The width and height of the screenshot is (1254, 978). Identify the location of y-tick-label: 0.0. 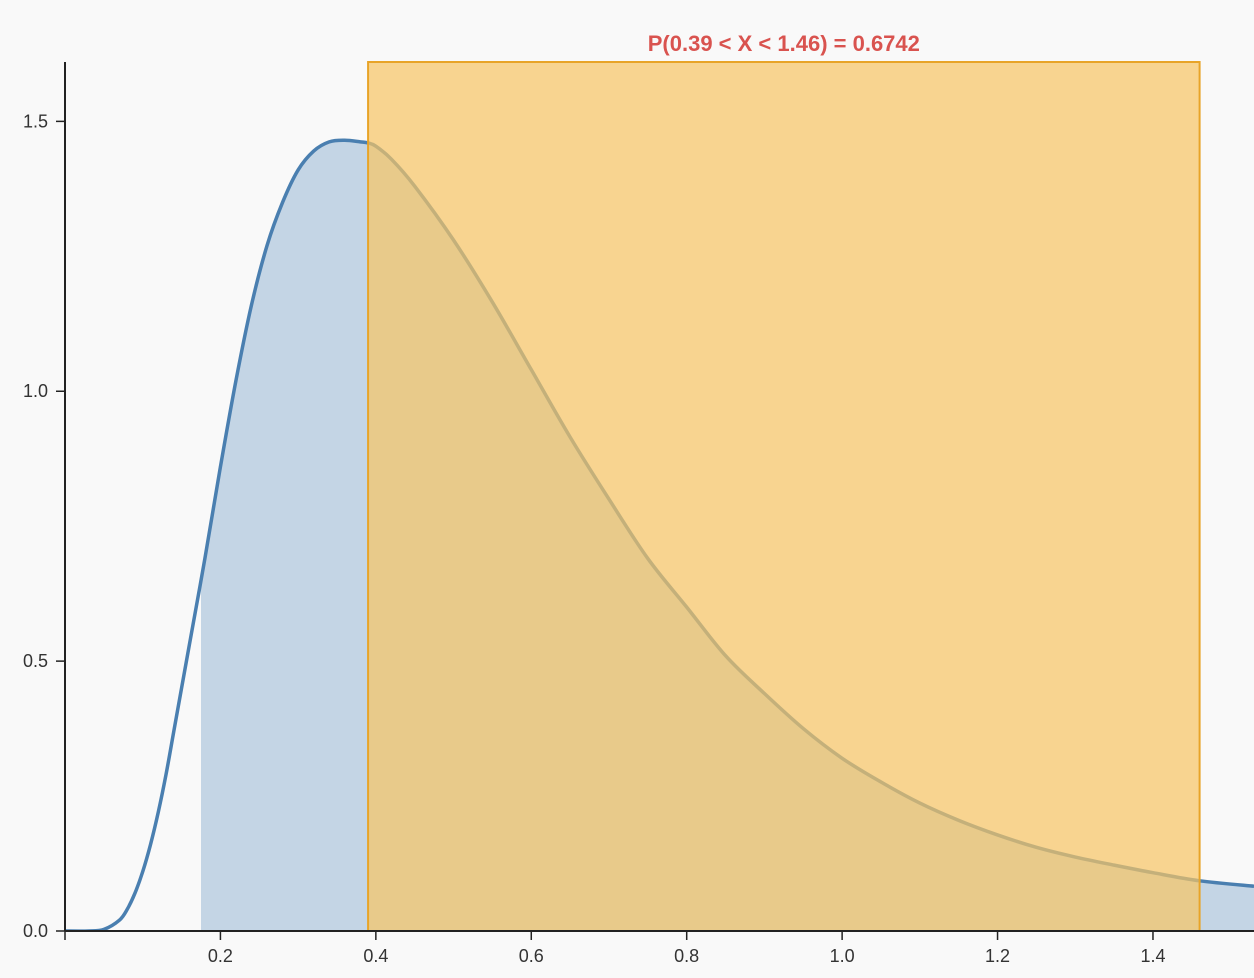
(35, 931).